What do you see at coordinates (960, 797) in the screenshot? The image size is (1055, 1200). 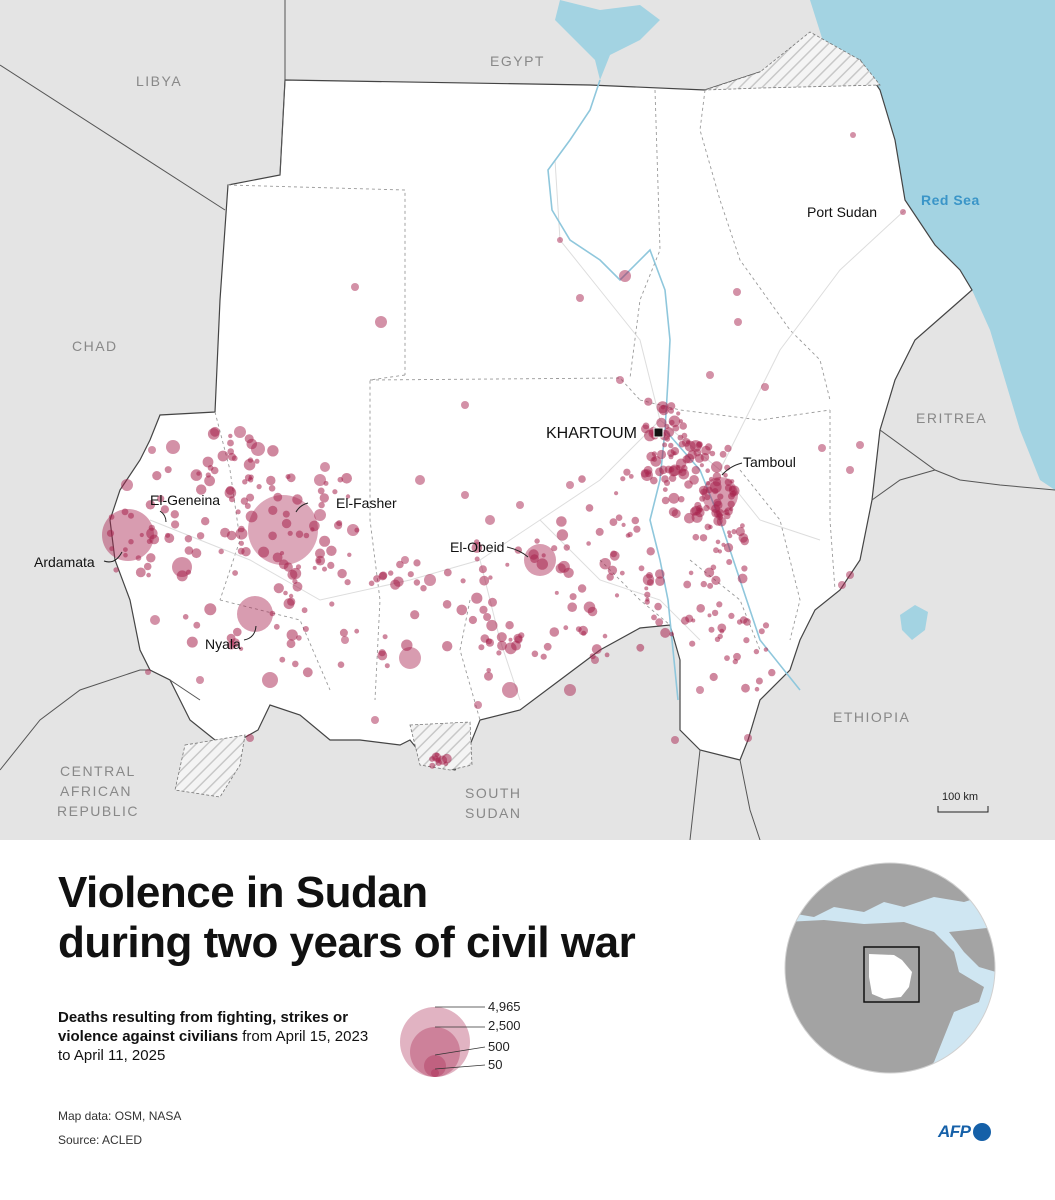 I see `scale-label: 100 km` at bounding box center [960, 797].